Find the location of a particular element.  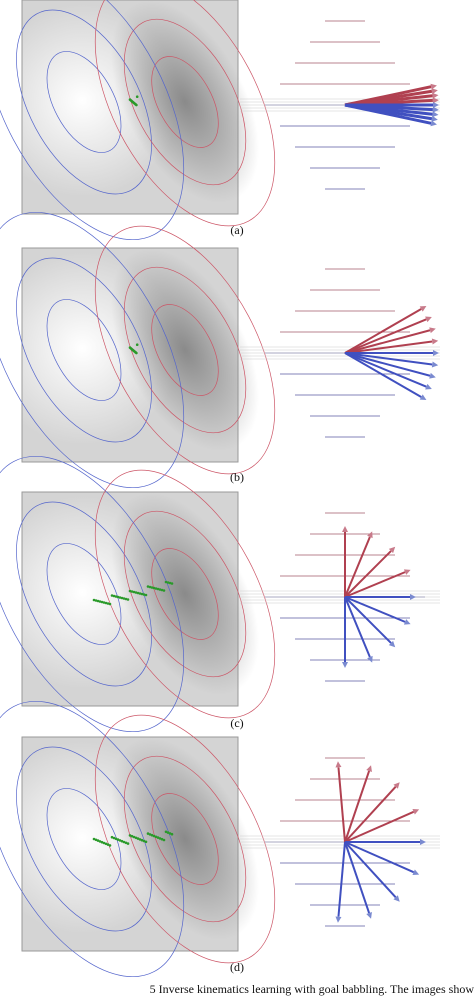

panel-label: (d) is located at coordinates (237, 967).